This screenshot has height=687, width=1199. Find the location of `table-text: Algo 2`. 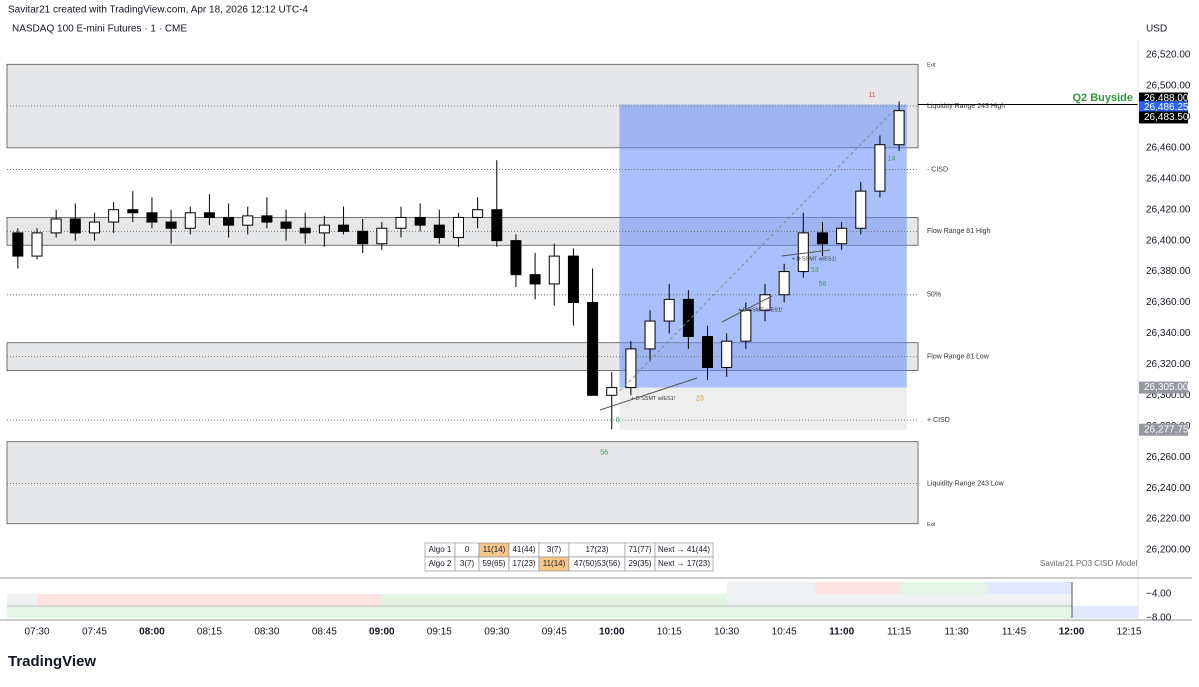

table-text: Algo 2 is located at coordinates (440, 563).